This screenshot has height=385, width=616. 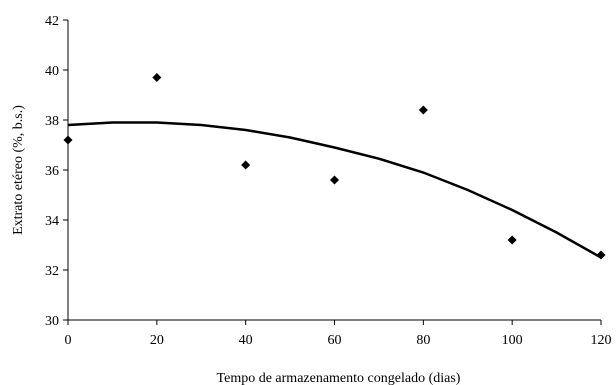 I want to click on x-axis-ticks: 0 20 40 60 80 100 120, so click(x=338, y=334).